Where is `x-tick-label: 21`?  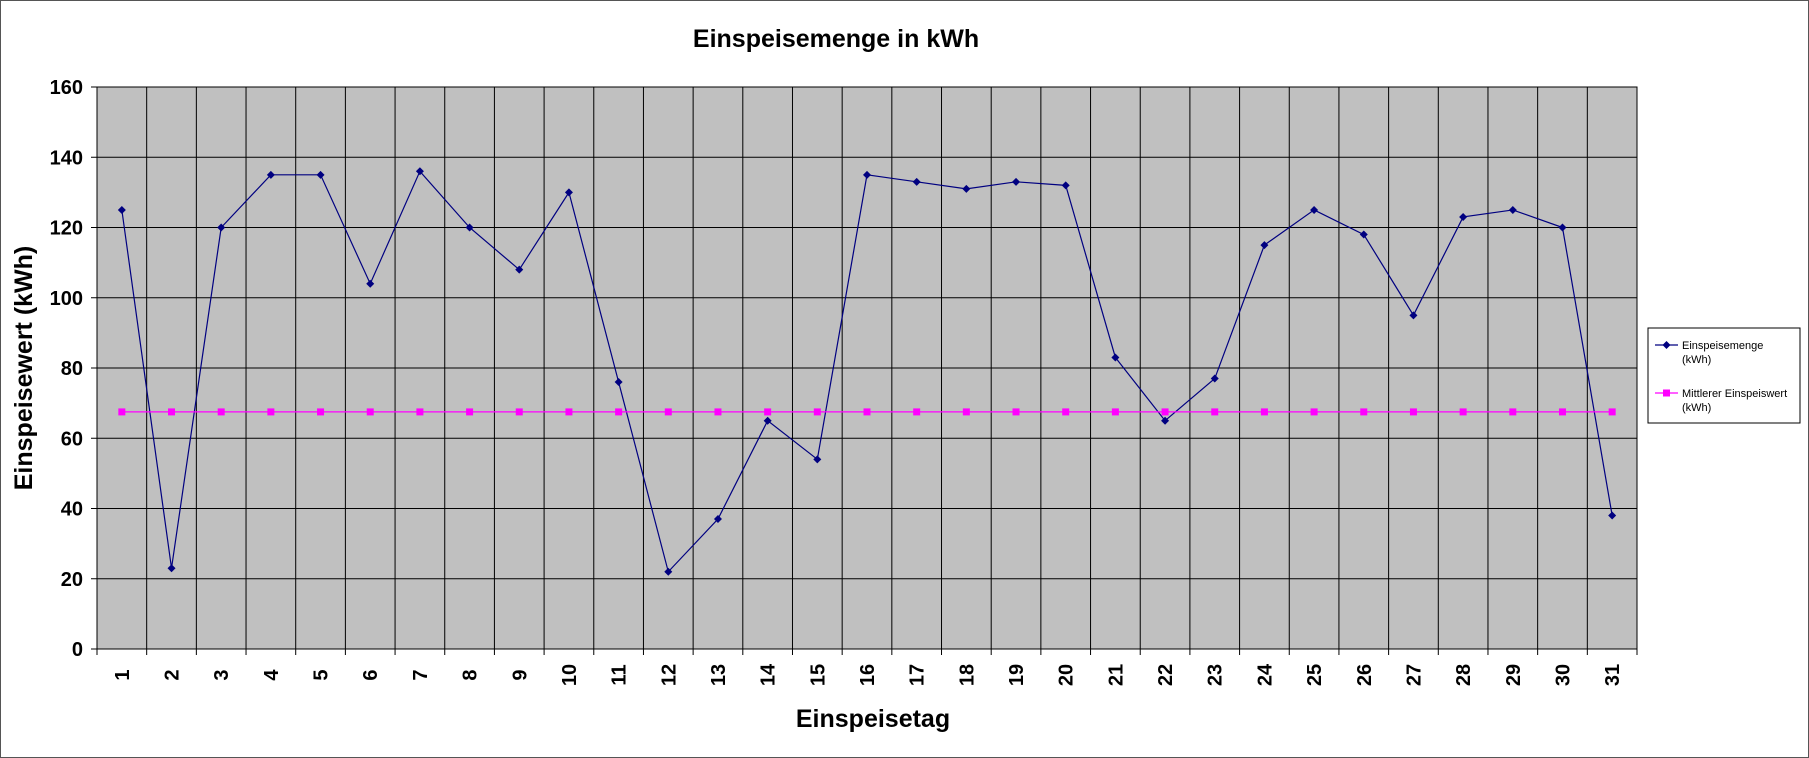 x-tick-label: 21 is located at coordinates (1116, 675).